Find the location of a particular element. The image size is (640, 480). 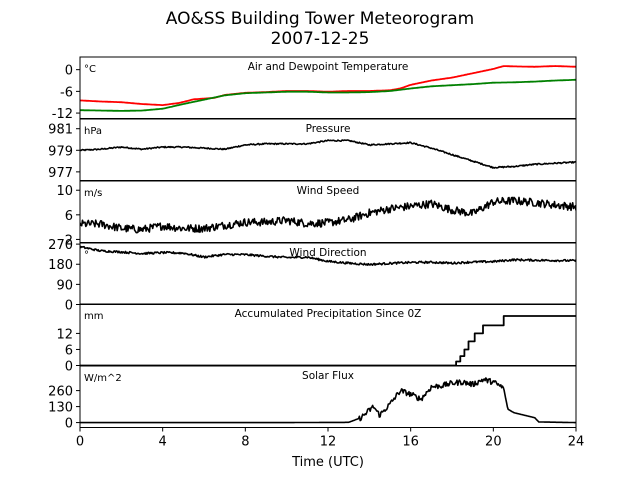

x-tick-label: 16 is located at coordinates (410, 442).